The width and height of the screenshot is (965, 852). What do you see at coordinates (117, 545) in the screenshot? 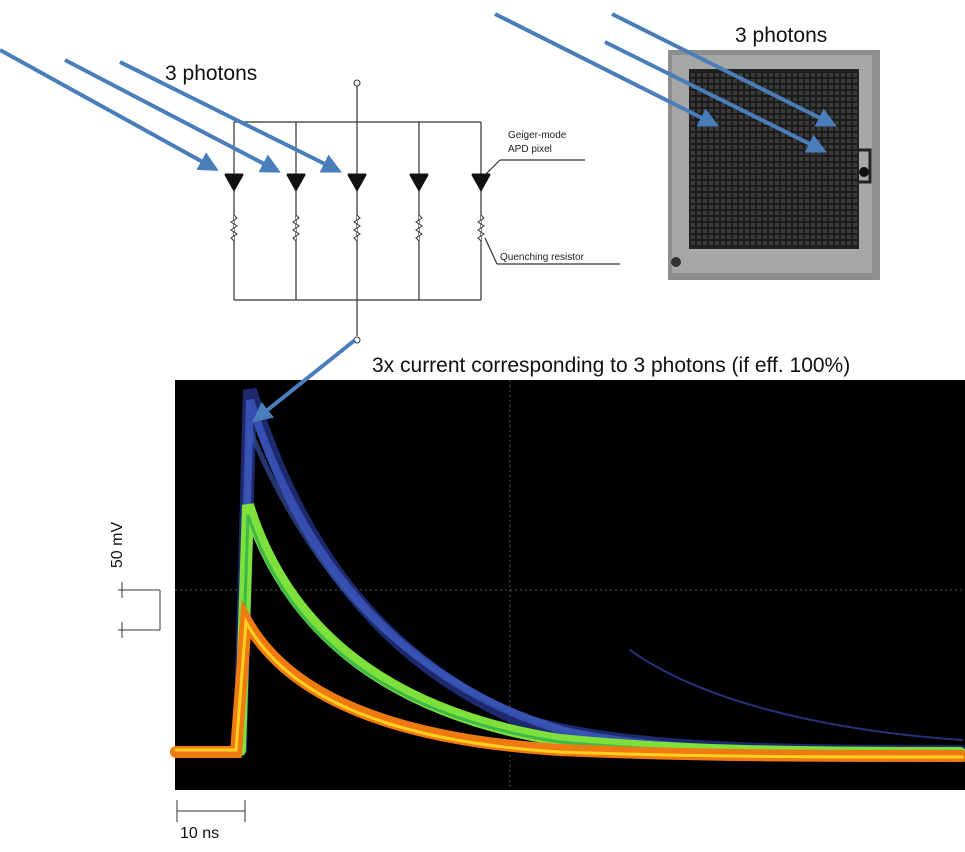
I see `vertical-scale: 50 mV` at bounding box center [117, 545].